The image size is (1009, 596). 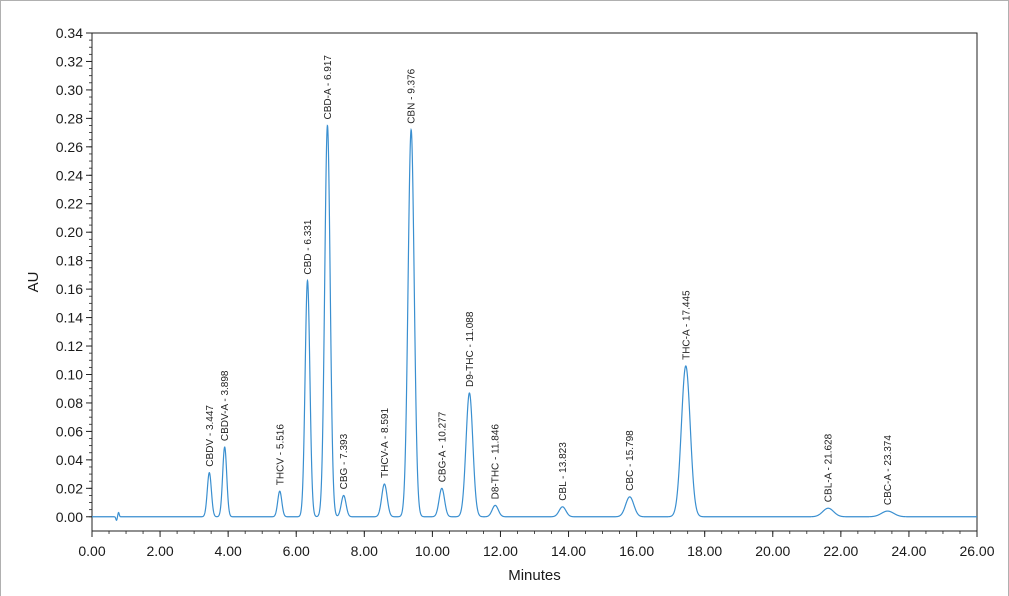 What do you see at coordinates (69, 90) in the screenshot?
I see `y-tick-label: 0.30` at bounding box center [69, 90].